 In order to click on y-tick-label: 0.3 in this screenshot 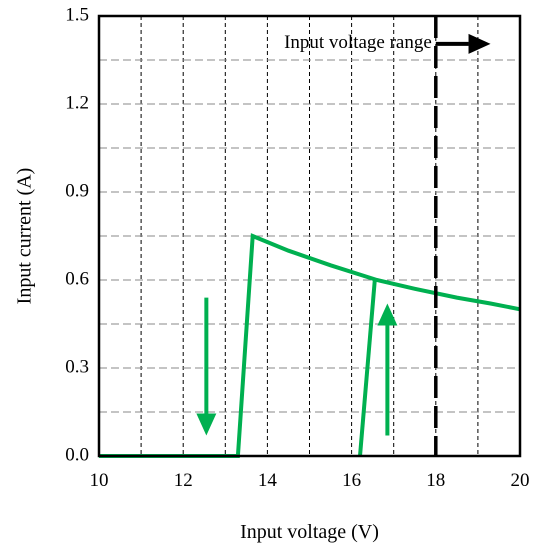, I will do `click(77, 366)`.